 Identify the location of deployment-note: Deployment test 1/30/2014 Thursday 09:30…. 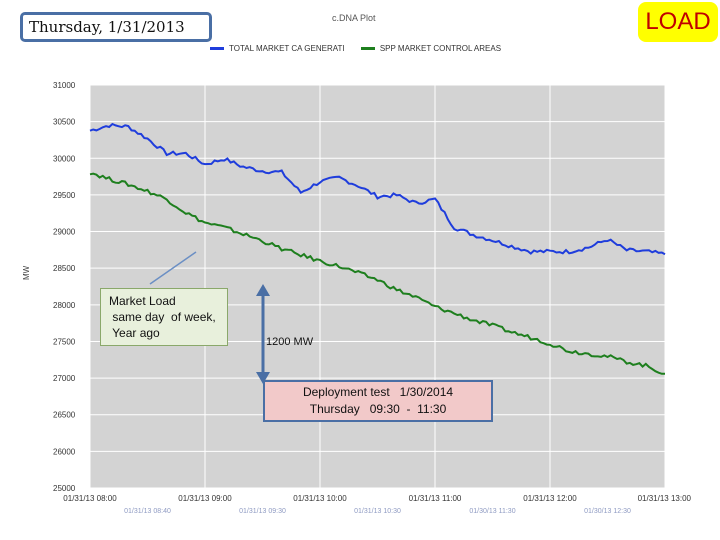
(378, 401).